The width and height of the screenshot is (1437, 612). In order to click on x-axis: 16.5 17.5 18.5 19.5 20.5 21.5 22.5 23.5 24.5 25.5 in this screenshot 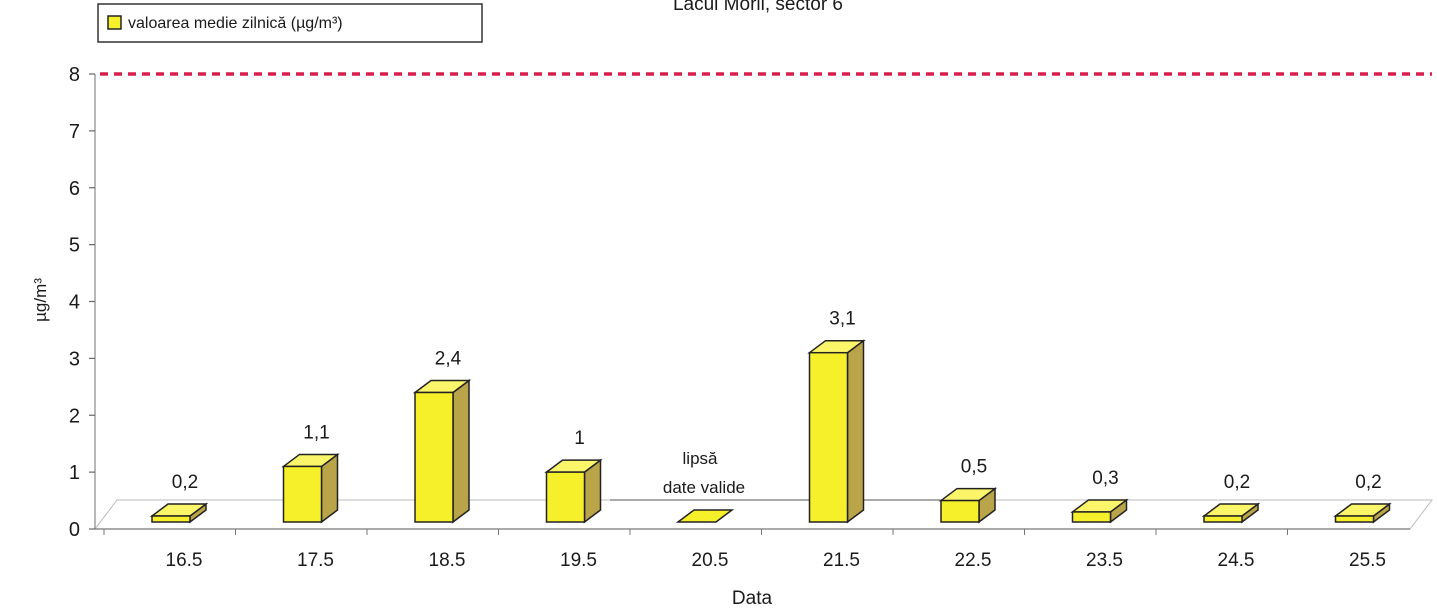, I will do `click(752, 549)`.